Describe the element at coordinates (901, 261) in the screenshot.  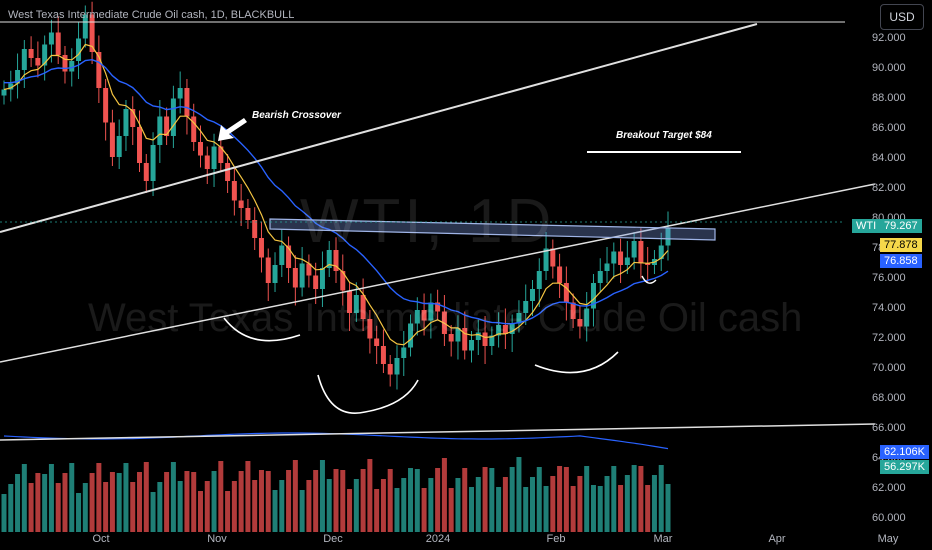
I see `ema-slow-tag: 76.858` at that location.